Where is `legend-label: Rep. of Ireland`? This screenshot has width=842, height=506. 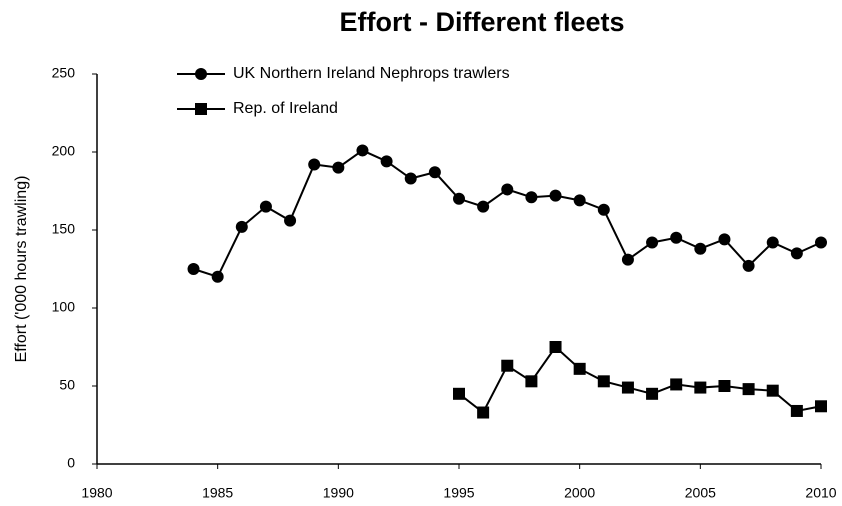 legend-label: Rep. of Ireland is located at coordinates (285, 108).